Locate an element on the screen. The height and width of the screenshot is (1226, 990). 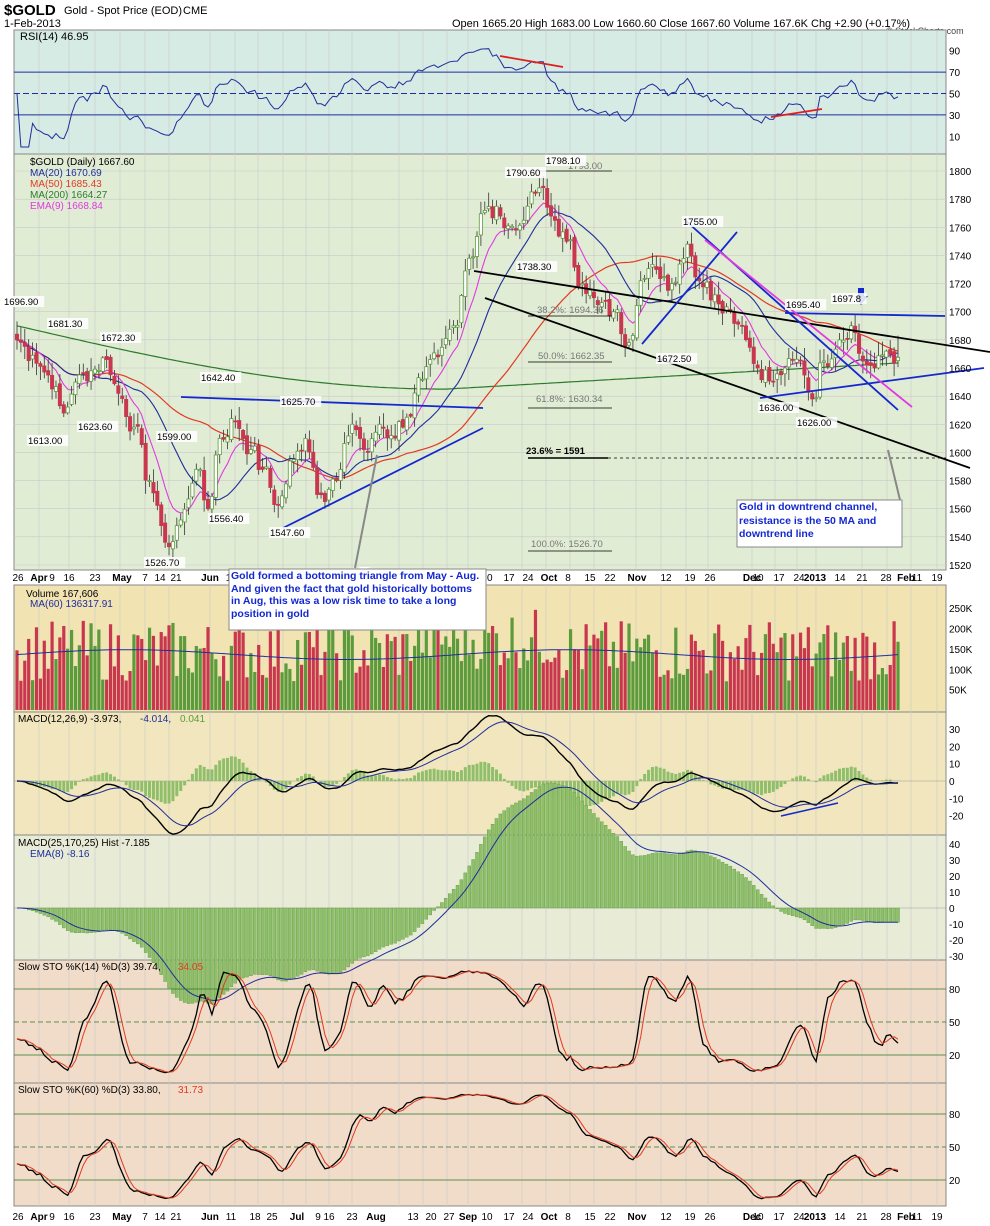
x-label-bottom-43: 19 is located at coordinates (937, 1217).